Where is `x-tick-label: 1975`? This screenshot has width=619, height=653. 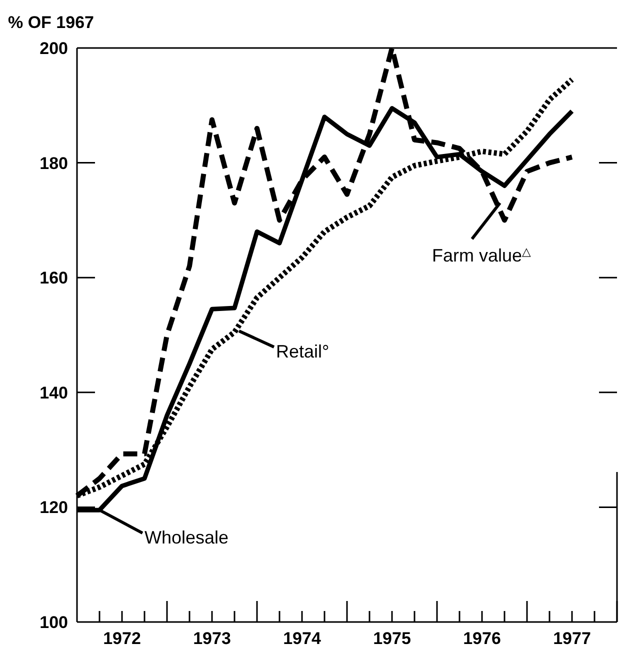
x-tick-label: 1975 is located at coordinates (392, 638).